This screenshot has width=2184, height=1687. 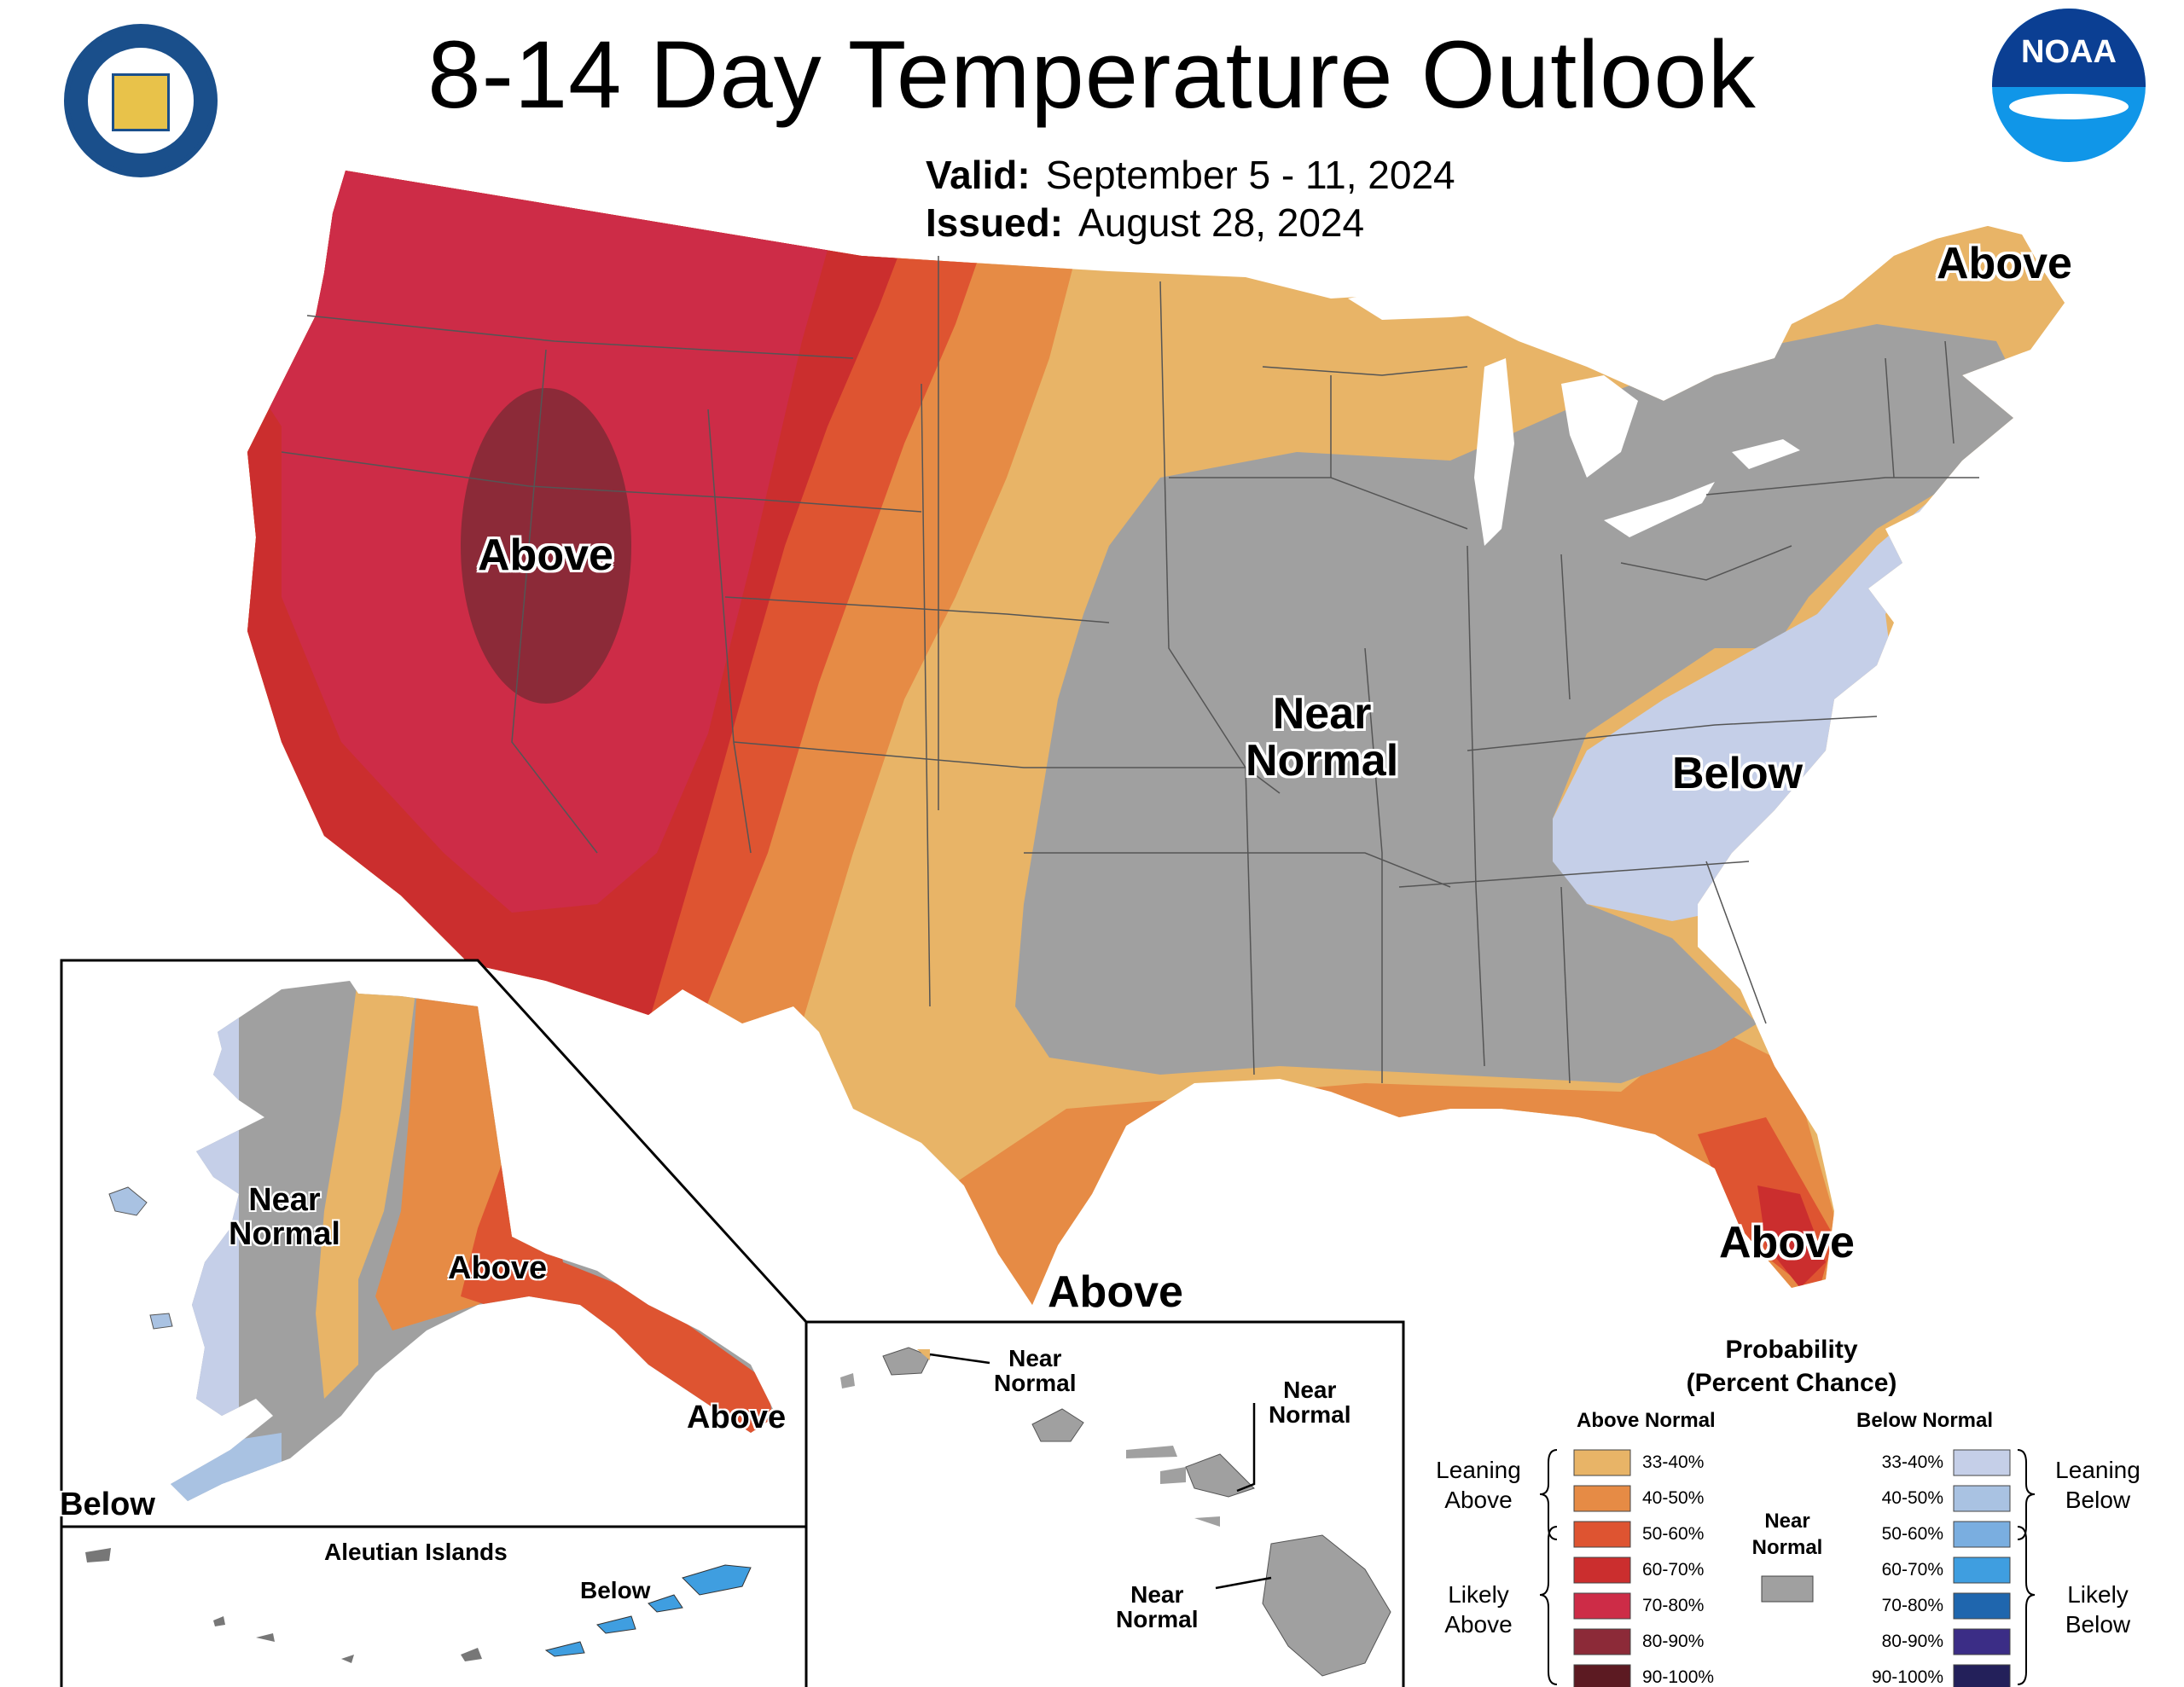 What do you see at coordinates (1912, 1642) in the screenshot?
I see `legend-below-label-5: 80-90%` at bounding box center [1912, 1642].